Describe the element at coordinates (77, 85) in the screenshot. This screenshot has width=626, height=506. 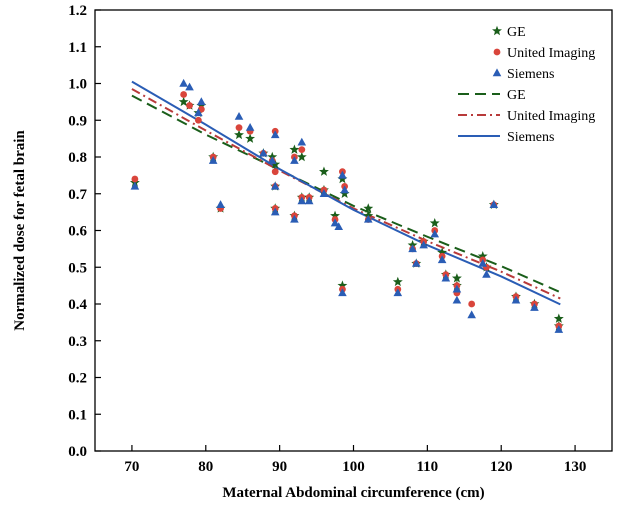
I see `y-tick-label-10: 1.0` at that location.